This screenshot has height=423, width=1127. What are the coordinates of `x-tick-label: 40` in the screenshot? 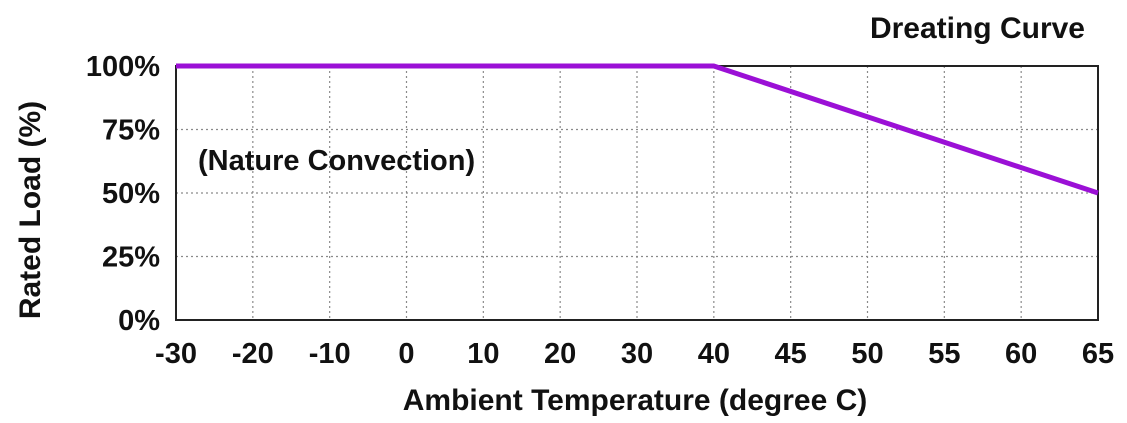 It's located at (714, 354).